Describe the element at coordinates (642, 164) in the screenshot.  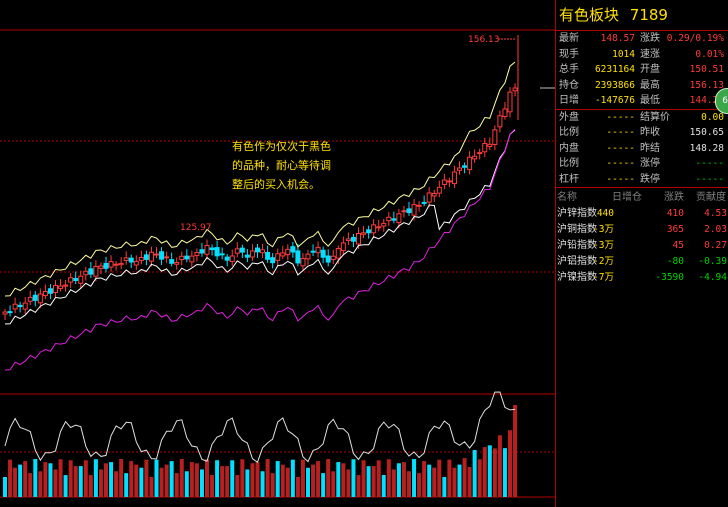
I see `quote-row: 比例 ----- 涨停 -----` at that location.